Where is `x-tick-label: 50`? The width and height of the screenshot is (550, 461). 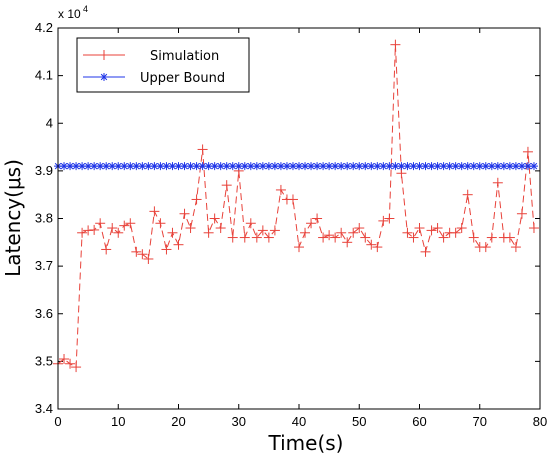 x-tick-label: 50 is located at coordinates (359, 421).